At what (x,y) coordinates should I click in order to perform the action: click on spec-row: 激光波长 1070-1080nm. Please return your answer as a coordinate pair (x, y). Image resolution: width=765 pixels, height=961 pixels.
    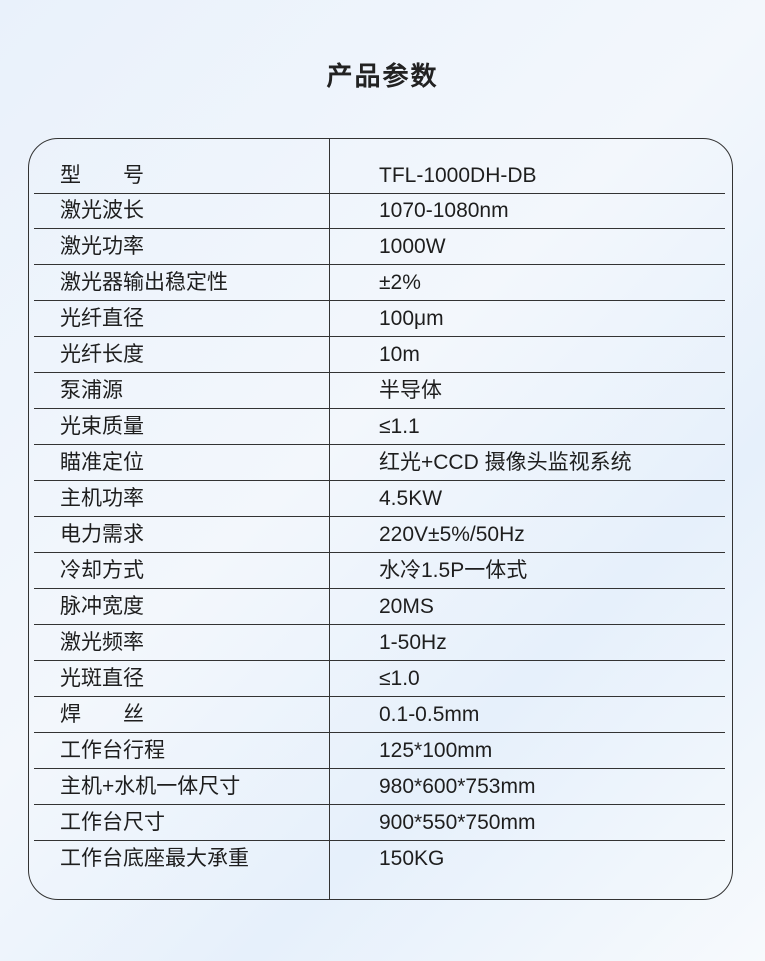
    Looking at the image, I should click on (379, 211).